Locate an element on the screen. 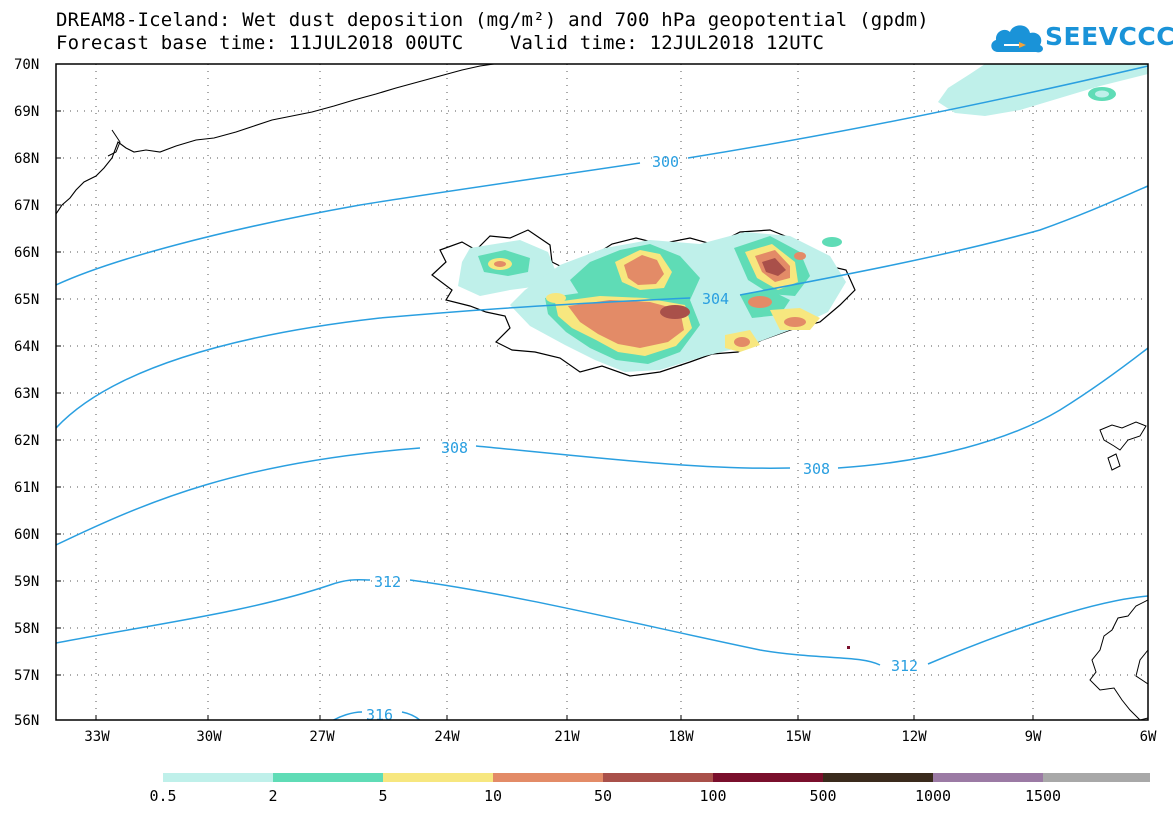  logo-text: SEEVCCC is located at coordinates (1110, 36).